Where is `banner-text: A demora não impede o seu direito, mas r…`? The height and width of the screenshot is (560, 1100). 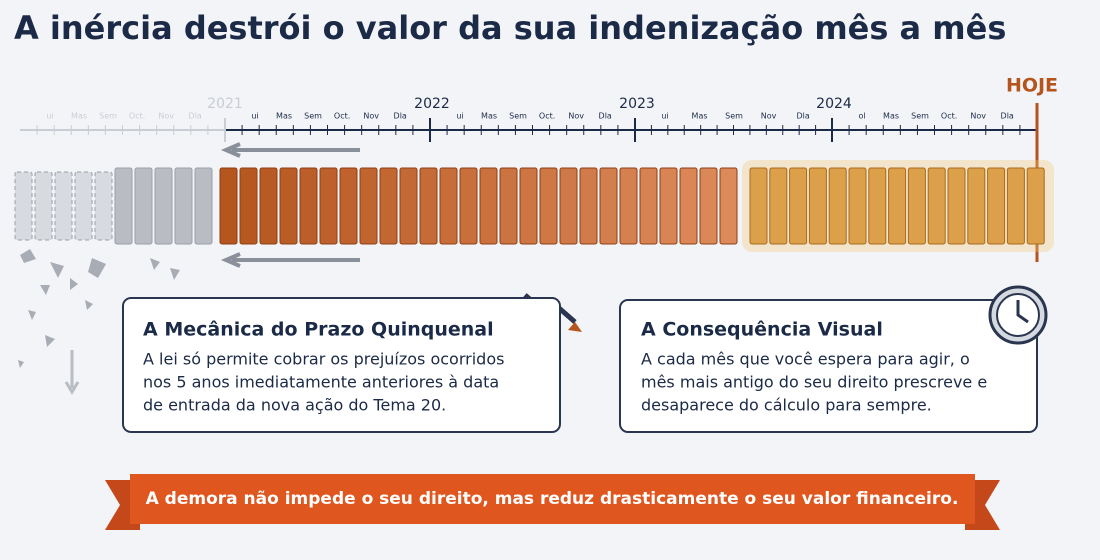 banner-text: A demora não impede o seu direito, mas r… is located at coordinates (552, 499).